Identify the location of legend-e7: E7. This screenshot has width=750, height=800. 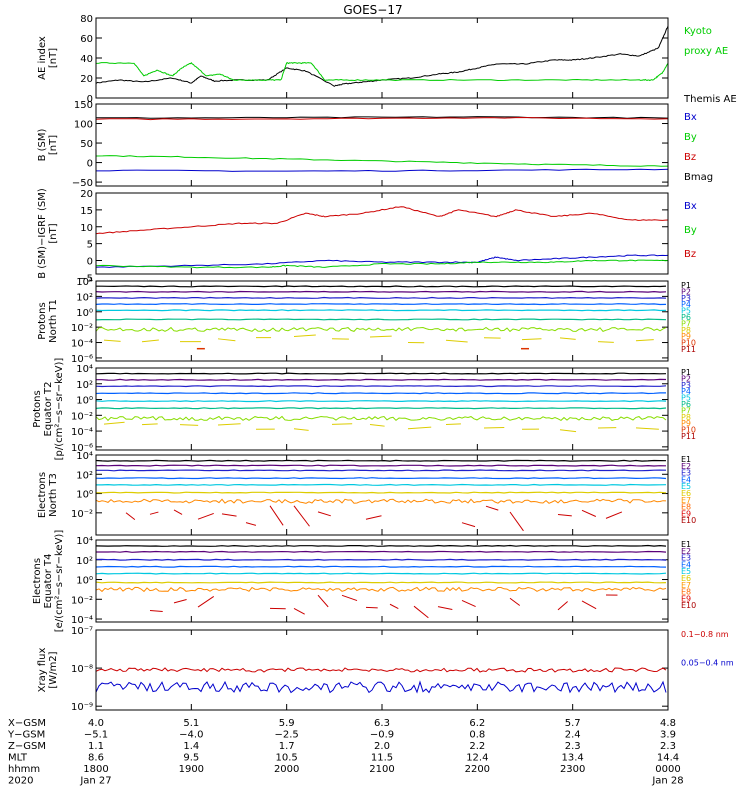
(686, 500).